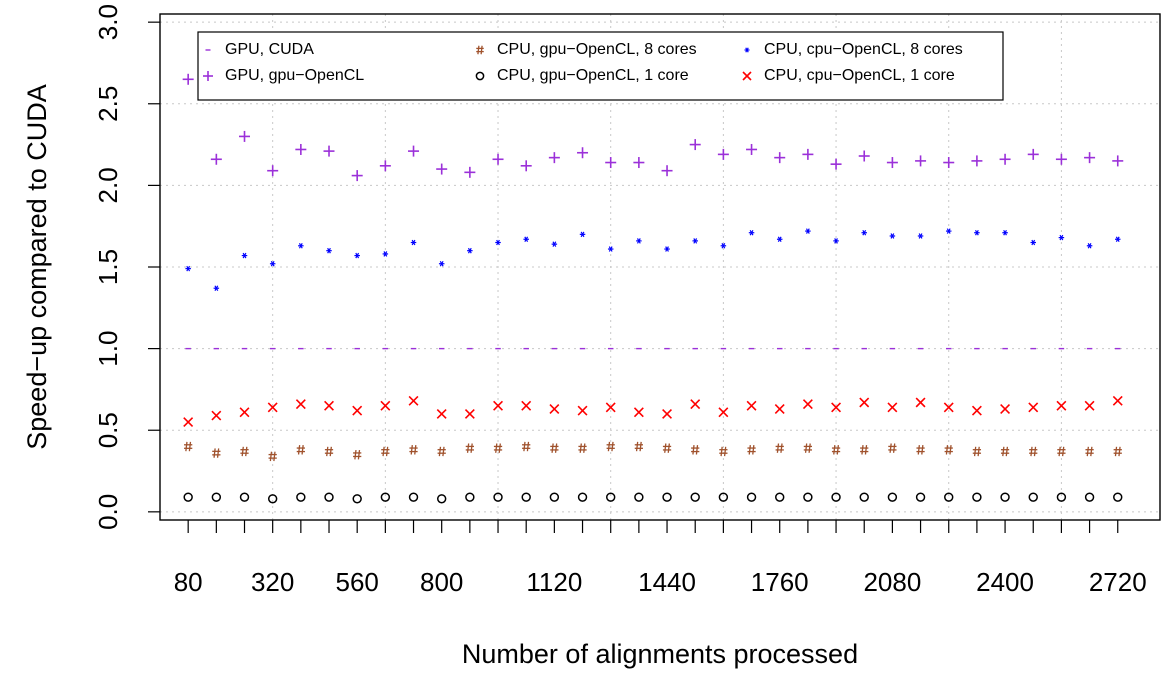  Describe the element at coordinates (859, 75) in the screenshot. I see `legend-label: CPU, cpu−OpenCL, 1 core` at that location.